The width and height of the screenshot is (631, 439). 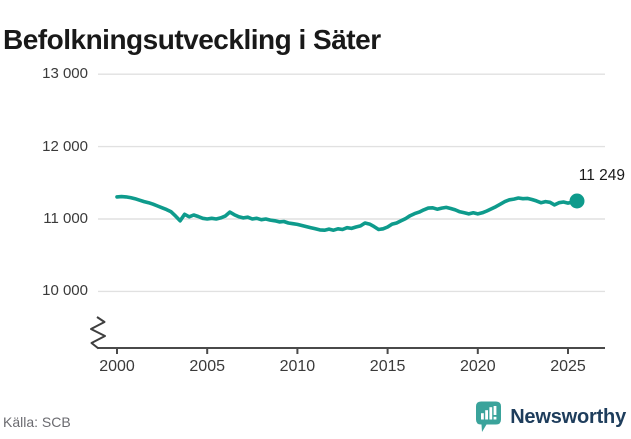 I want to click on chart-title: Befolkningsutveckling i Säter, so click(x=192, y=39).